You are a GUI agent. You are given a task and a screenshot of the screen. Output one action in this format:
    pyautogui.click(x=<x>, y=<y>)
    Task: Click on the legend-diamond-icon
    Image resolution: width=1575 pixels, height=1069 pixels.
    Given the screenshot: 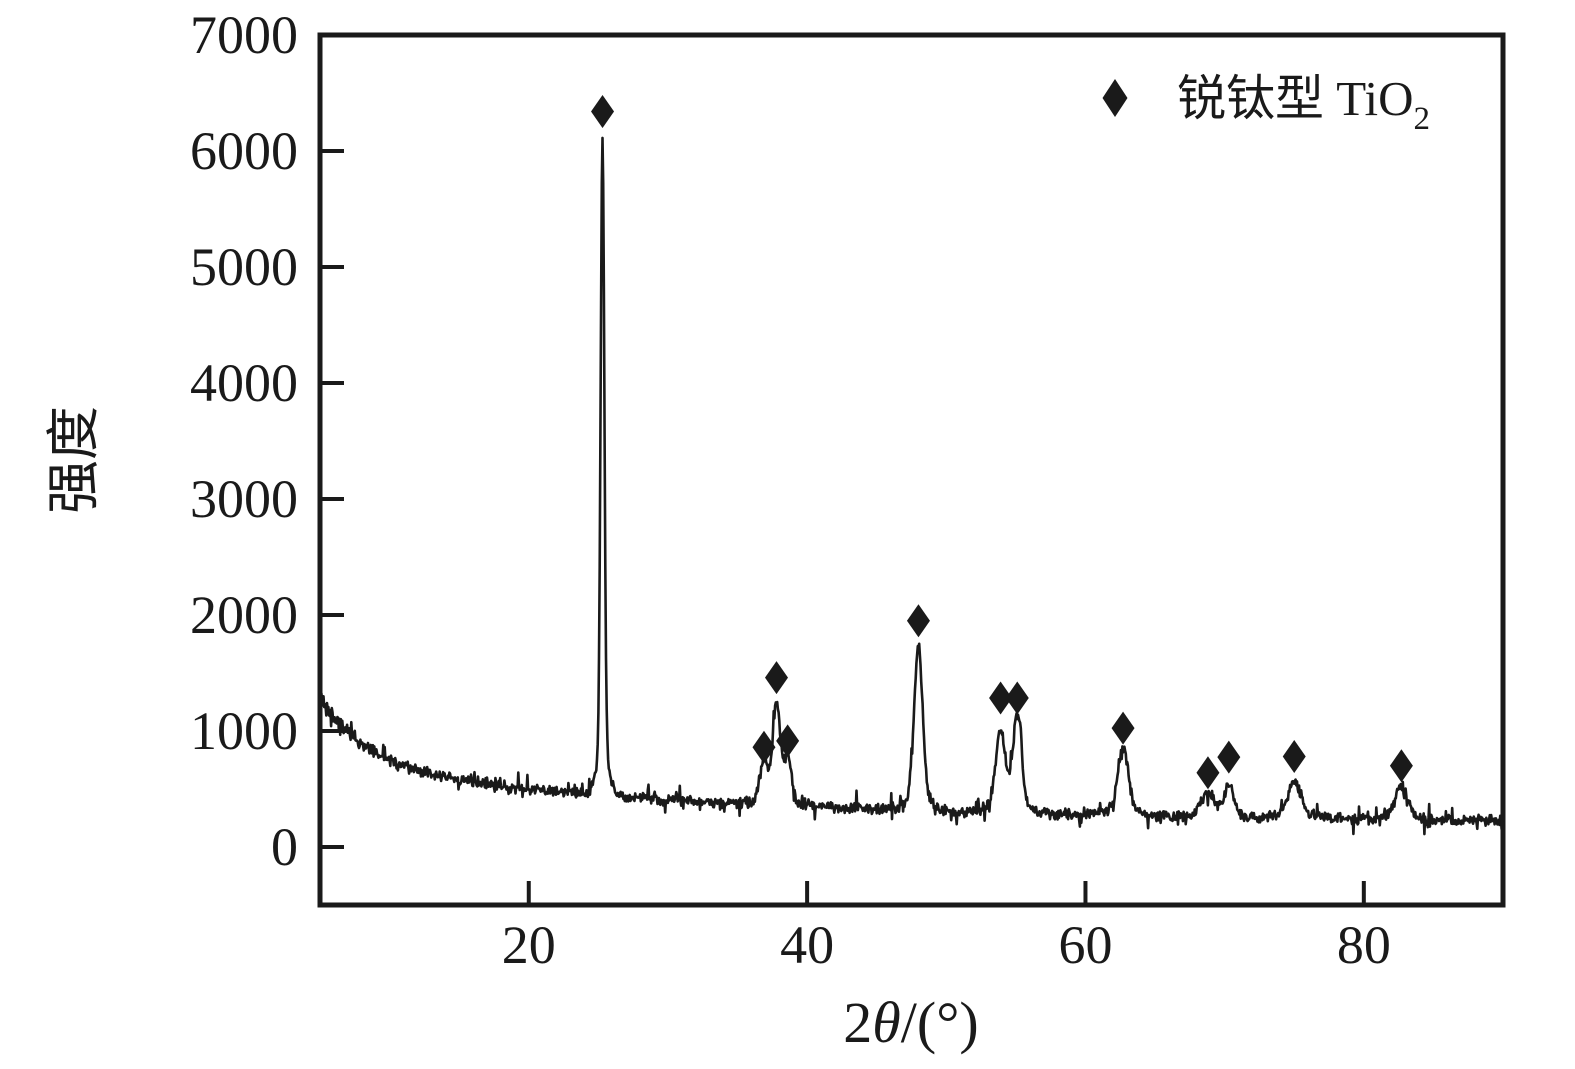 What is the action you would take?
    pyautogui.click(x=1115, y=98)
    